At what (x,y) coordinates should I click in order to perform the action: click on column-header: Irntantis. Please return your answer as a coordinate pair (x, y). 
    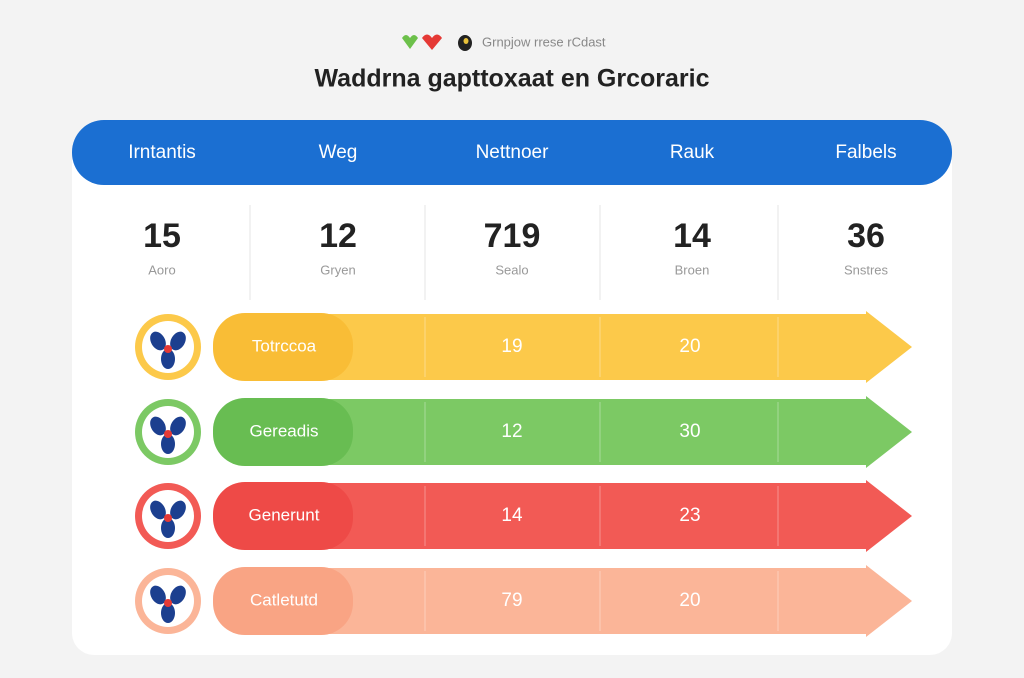
    Looking at the image, I should click on (162, 152).